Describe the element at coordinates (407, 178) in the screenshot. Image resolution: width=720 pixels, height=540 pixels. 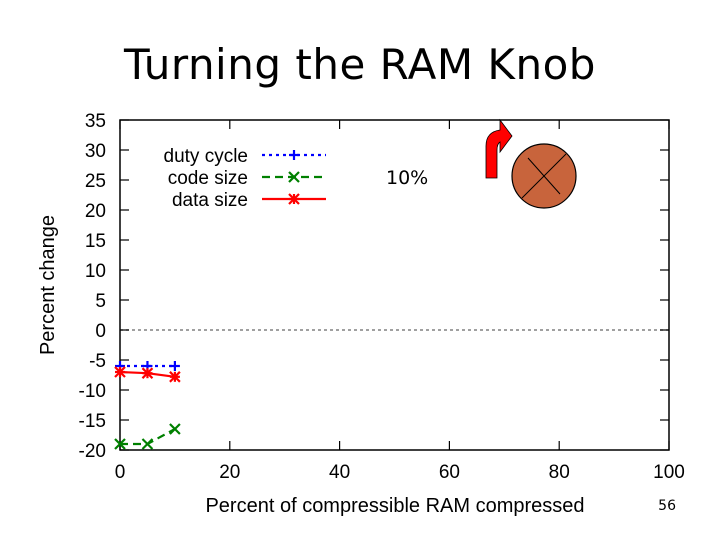
I see `annotation-text: 10%` at that location.